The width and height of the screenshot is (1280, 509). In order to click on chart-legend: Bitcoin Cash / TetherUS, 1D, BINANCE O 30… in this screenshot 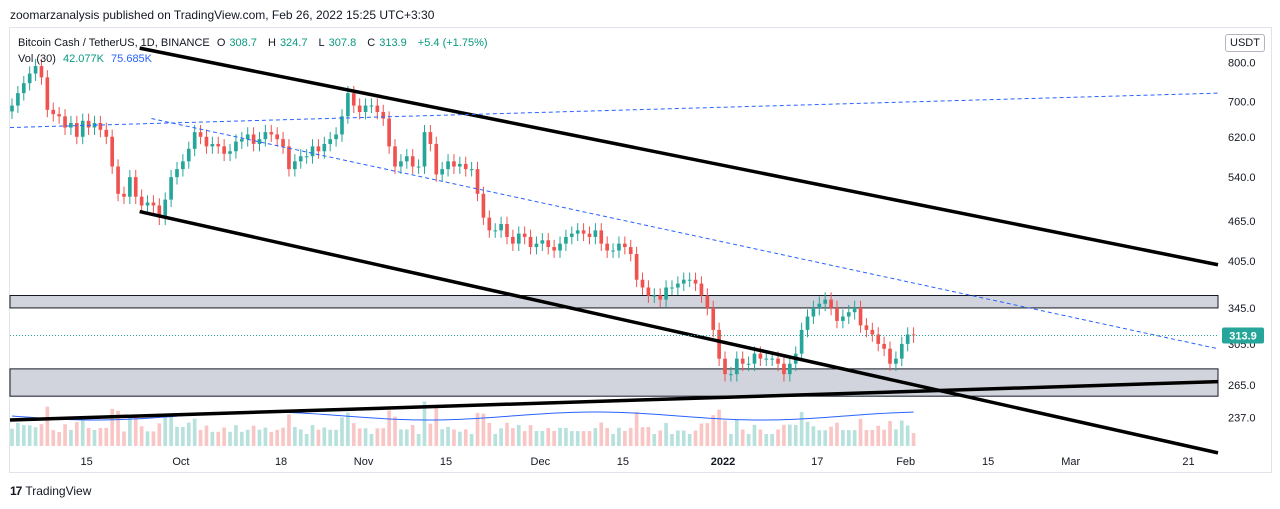, I will do `click(255, 51)`.